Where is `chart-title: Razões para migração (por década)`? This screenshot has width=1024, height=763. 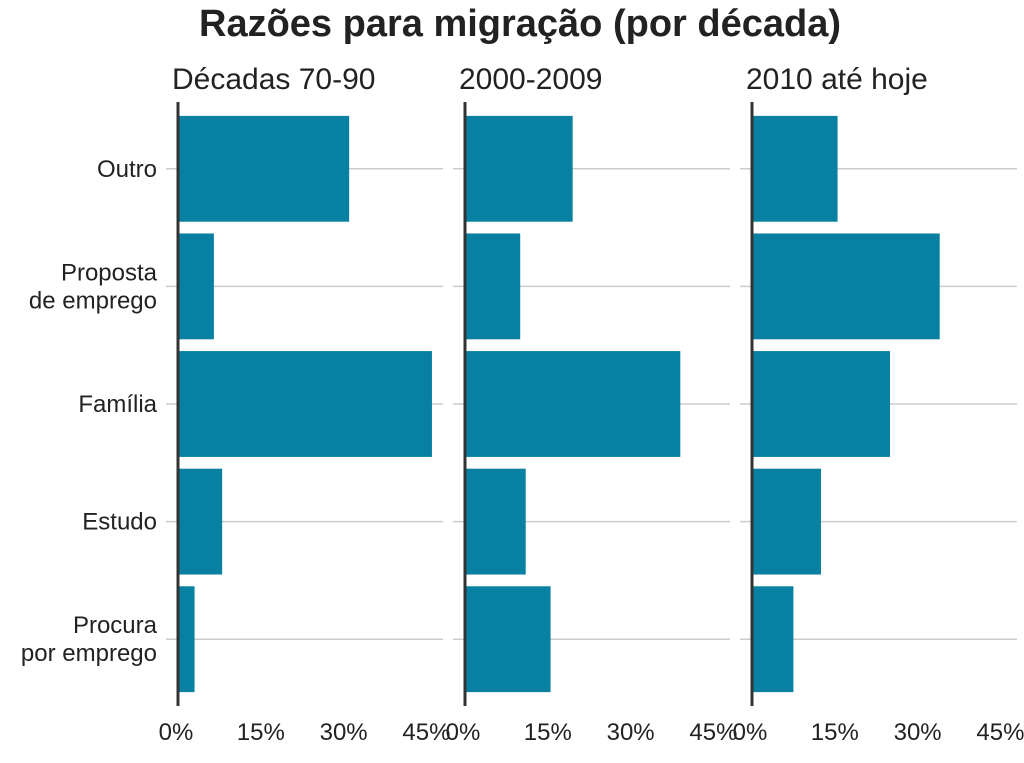 chart-title: Razões para migração (por década) is located at coordinates (520, 24).